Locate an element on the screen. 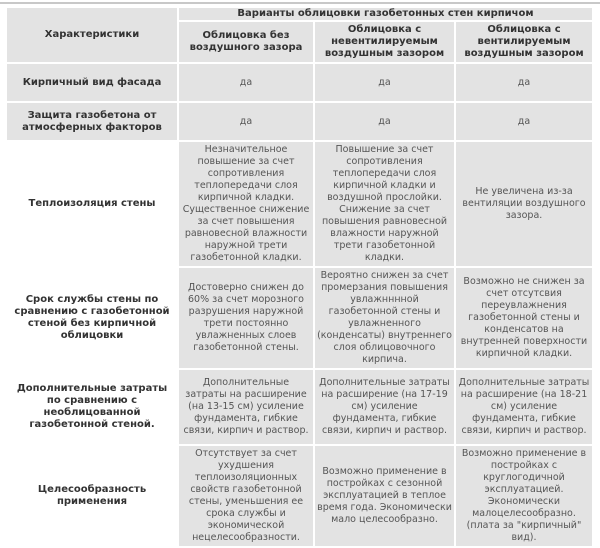 The width and height of the screenshot is (600, 548). top-divider is located at coordinates (300, 3).